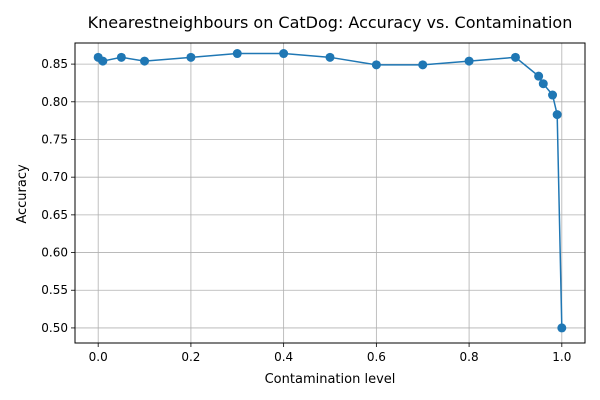  Describe the element at coordinates (54, 290) in the screenshot. I see `y-tick-label: 0.55` at that location.